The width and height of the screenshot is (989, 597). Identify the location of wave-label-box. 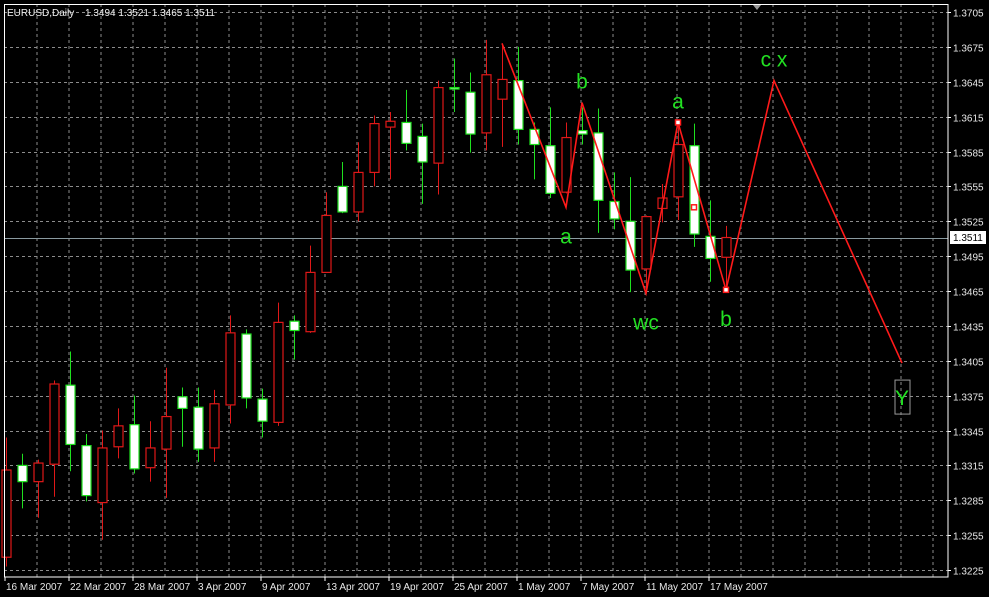
(902, 397).